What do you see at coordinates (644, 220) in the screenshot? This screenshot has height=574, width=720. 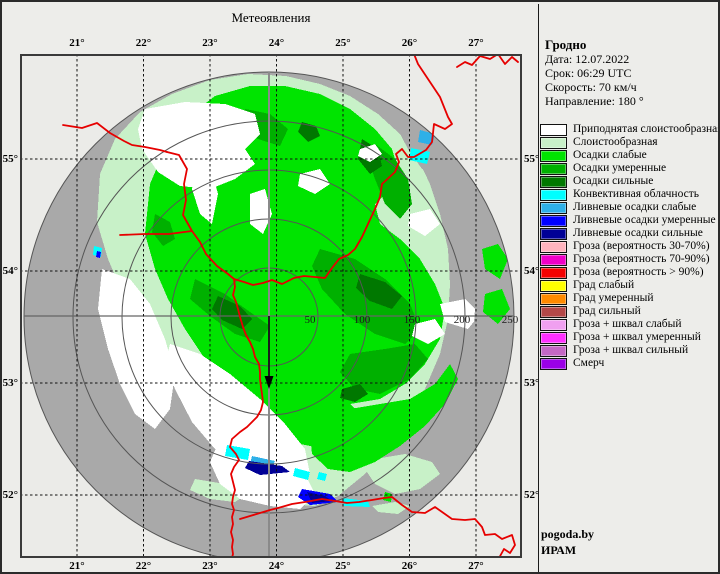 I see `legend-label: Ливневые осадки умеренные` at bounding box center [644, 220].